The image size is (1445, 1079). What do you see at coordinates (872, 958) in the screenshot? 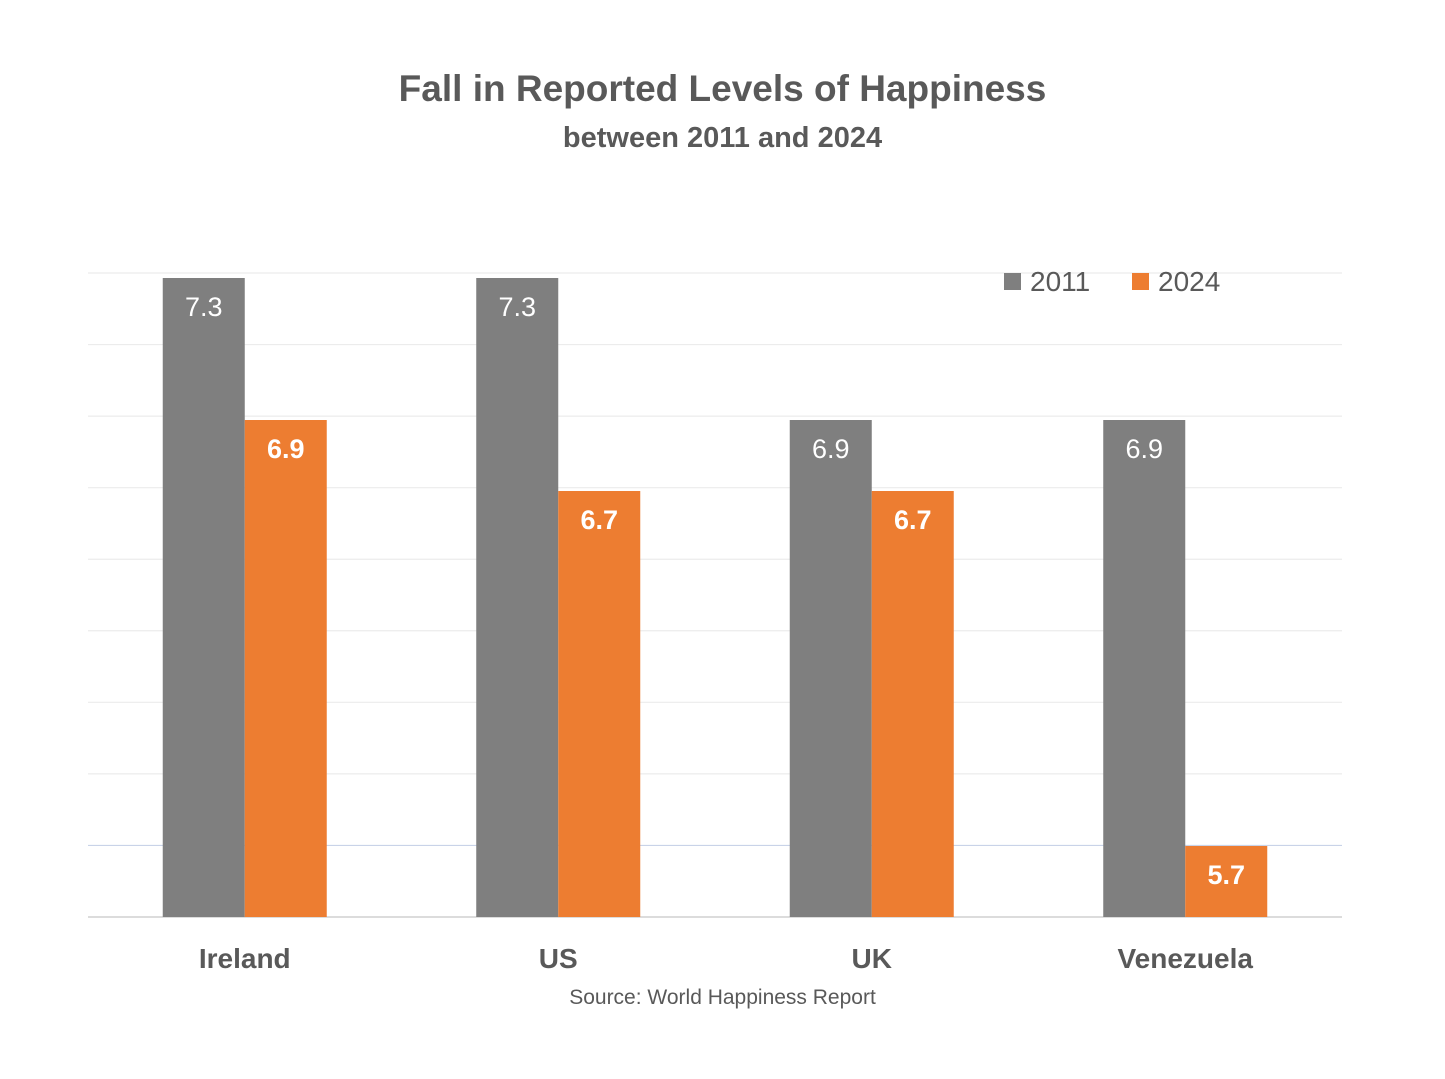
I see `category-label-uk: UK` at bounding box center [872, 958].